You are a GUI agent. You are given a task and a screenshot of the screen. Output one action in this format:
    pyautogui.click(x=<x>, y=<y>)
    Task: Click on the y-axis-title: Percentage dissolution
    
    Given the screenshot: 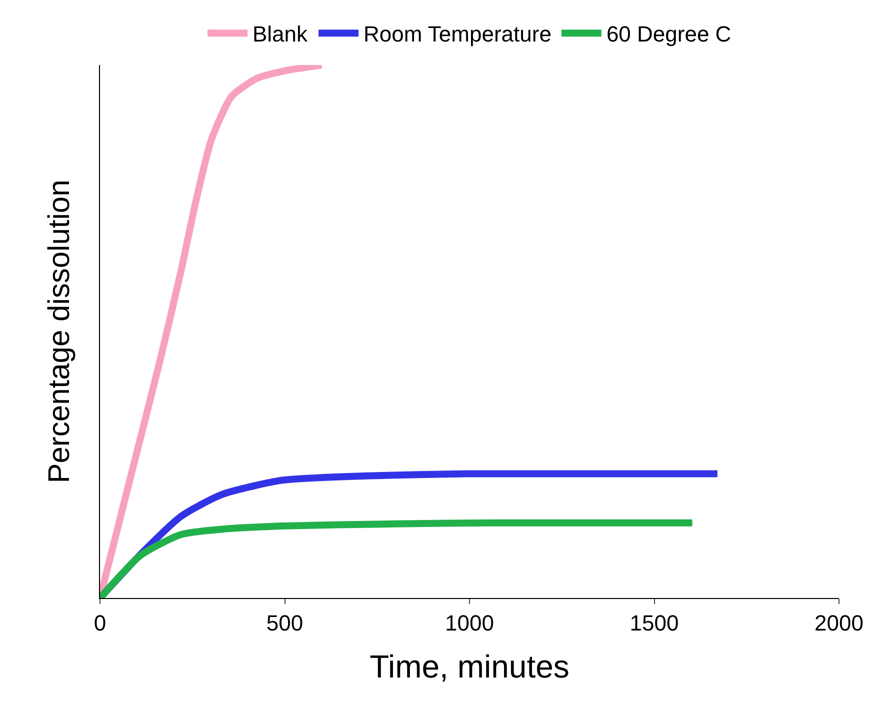 What is the action you would take?
    pyautogui.click(x=59, y=332)
    